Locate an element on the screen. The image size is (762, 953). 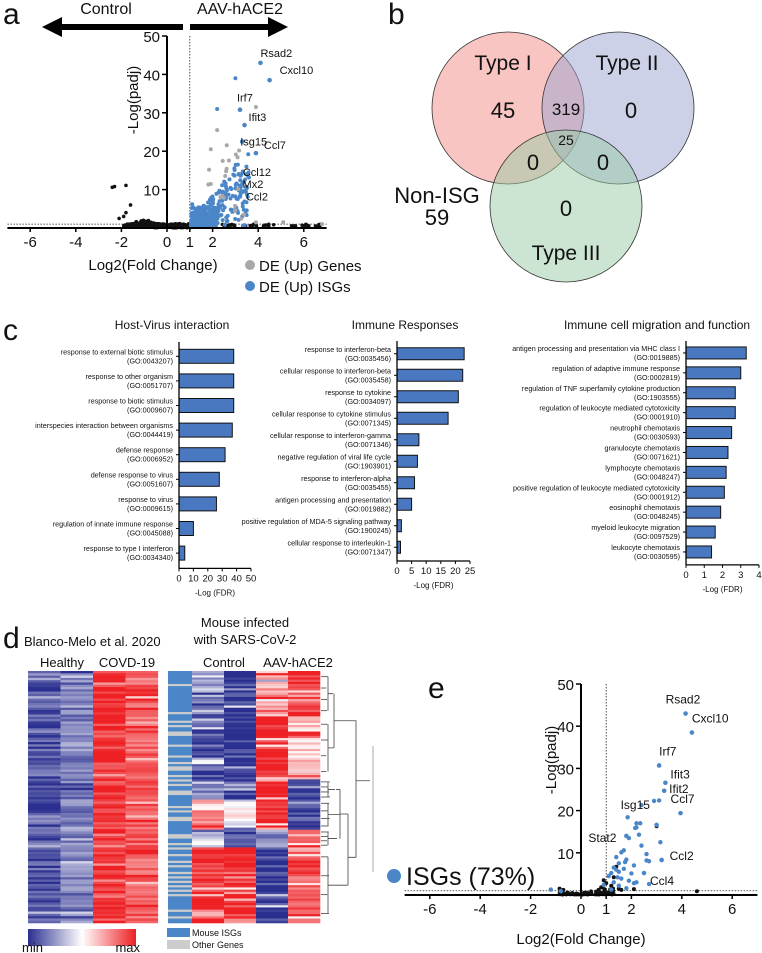
x-tick-label: 30 is located at coordinates (222, 578).